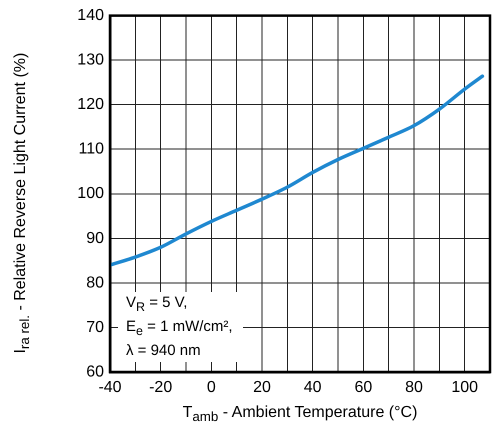 The width and height of the screenshot is (500, 434). What do you see at coordinates (95, 327) in the screenshot?
I see `y-tick-label: 70` at bounding box center [95, 327].